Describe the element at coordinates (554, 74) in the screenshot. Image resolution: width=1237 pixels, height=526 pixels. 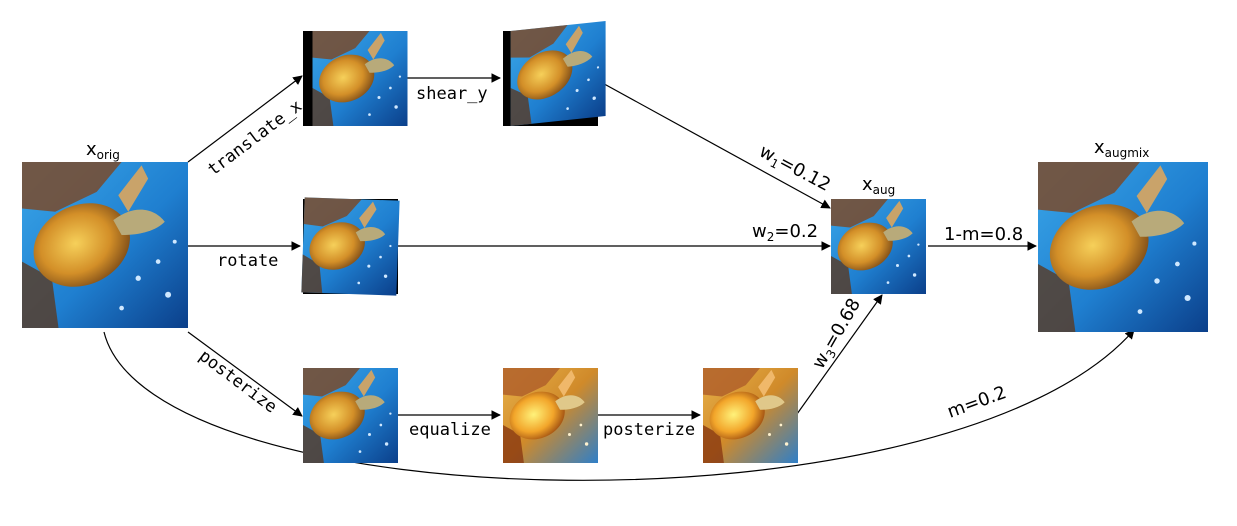
I see `image-shear-y` at that location.